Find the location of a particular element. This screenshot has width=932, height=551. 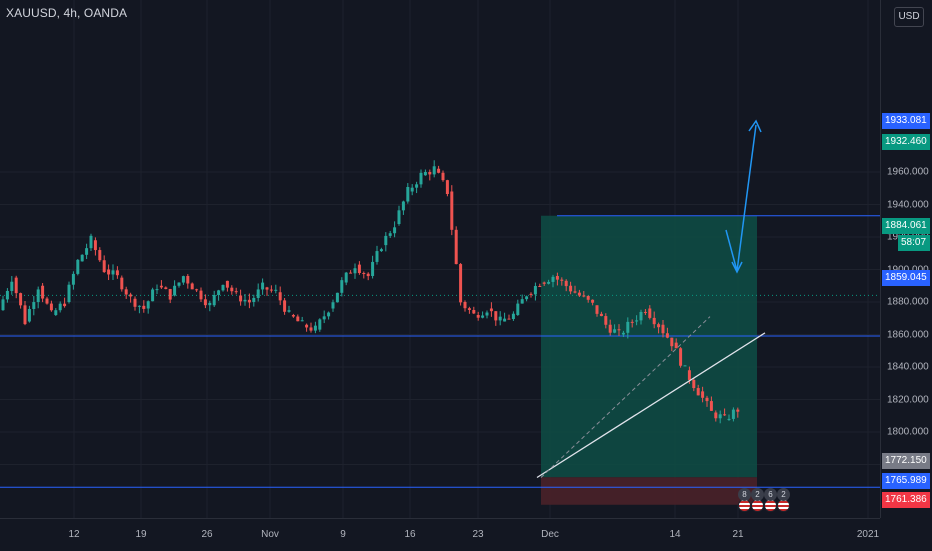

price-tick-label: 1960.000 is located at coordinates (908, 172).